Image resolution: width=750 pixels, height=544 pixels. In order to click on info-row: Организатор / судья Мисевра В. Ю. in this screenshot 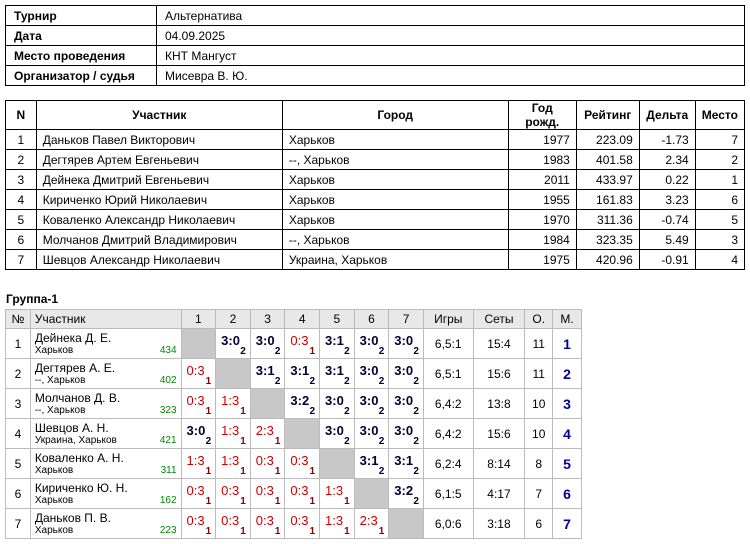, I will do `click(375, 75)`.